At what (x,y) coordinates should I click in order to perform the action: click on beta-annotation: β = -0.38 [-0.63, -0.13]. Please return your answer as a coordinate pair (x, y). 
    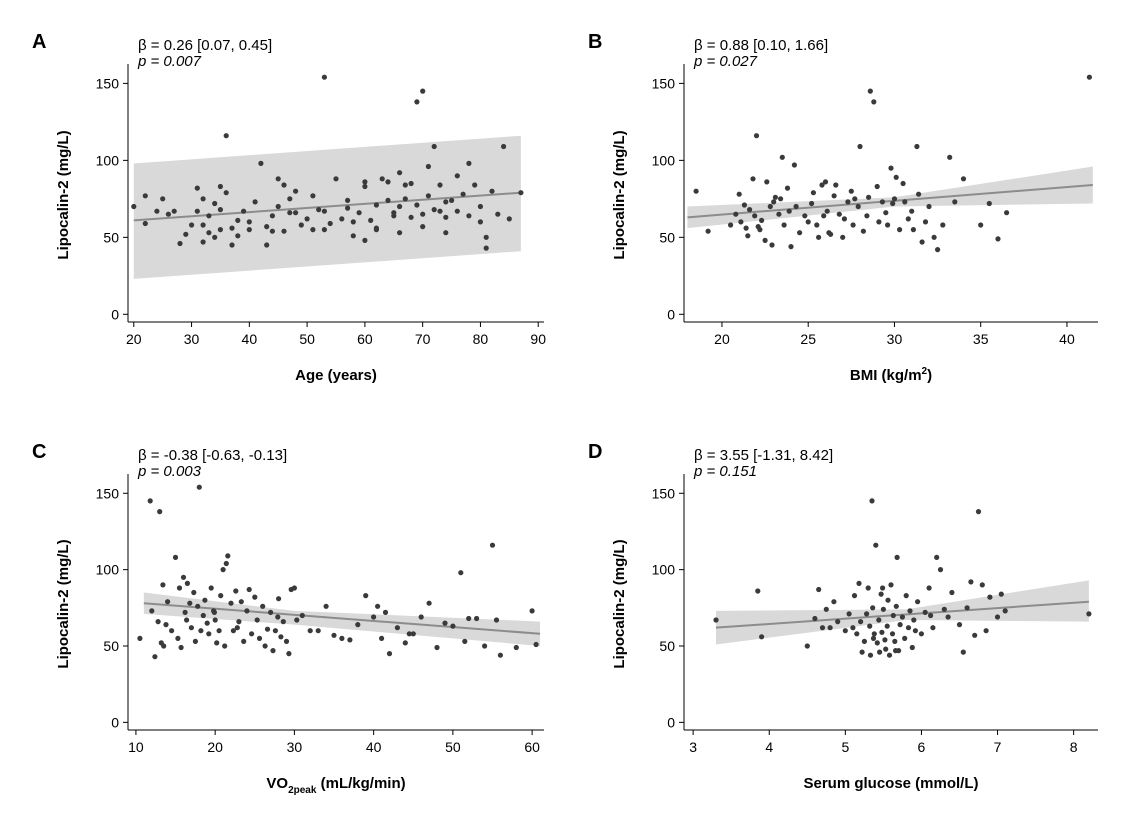
    Looking at the image, I should click on (212, 455).